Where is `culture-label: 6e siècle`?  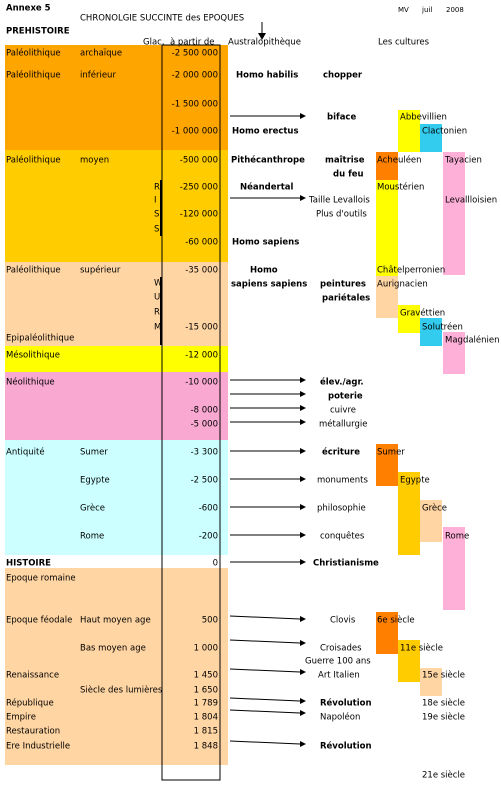
culture-label: 6e siècle is located at coordinates (396, 620).